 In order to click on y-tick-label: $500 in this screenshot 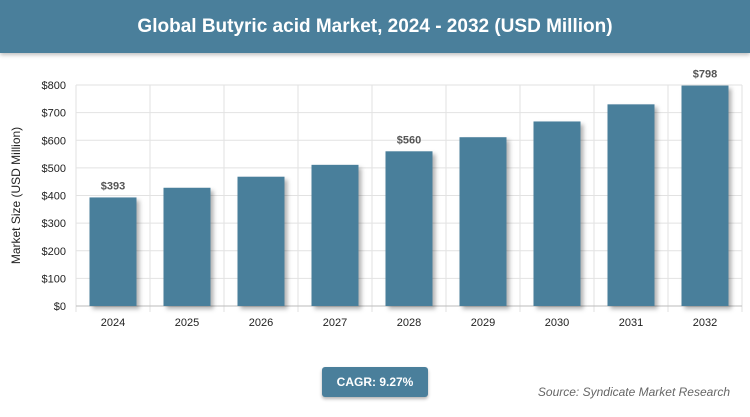, I will do `click(54, 169)`.